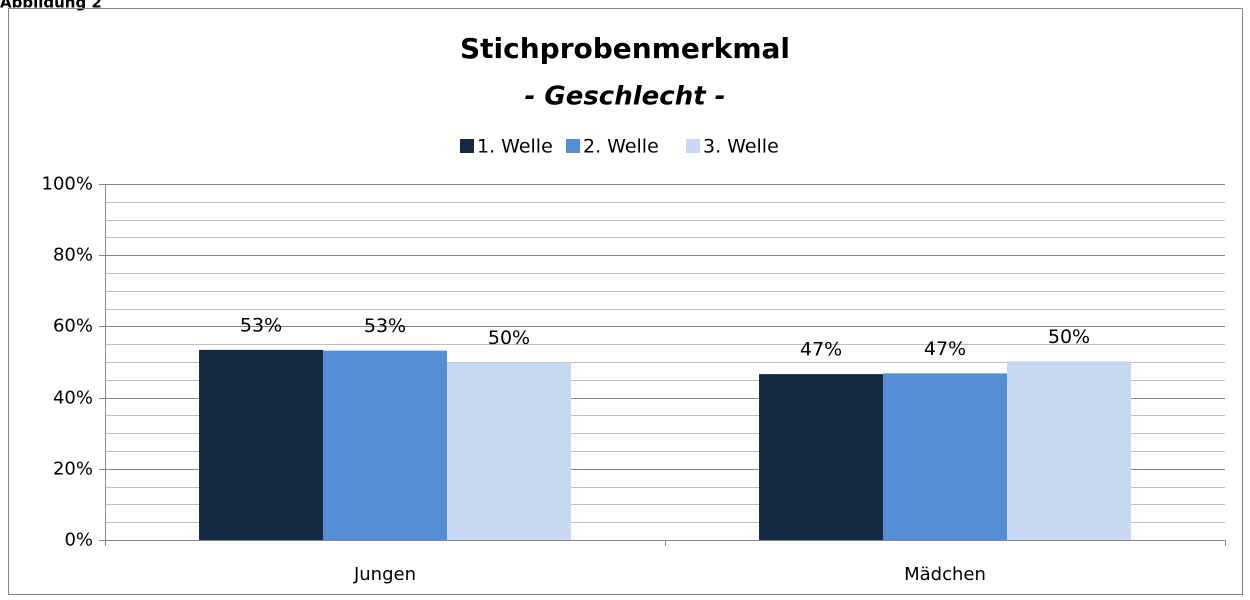 The height and width of the screenshot is (600, 1250). I want to click on chart-subtitle: - Geschlecht -, so click(625, 97).